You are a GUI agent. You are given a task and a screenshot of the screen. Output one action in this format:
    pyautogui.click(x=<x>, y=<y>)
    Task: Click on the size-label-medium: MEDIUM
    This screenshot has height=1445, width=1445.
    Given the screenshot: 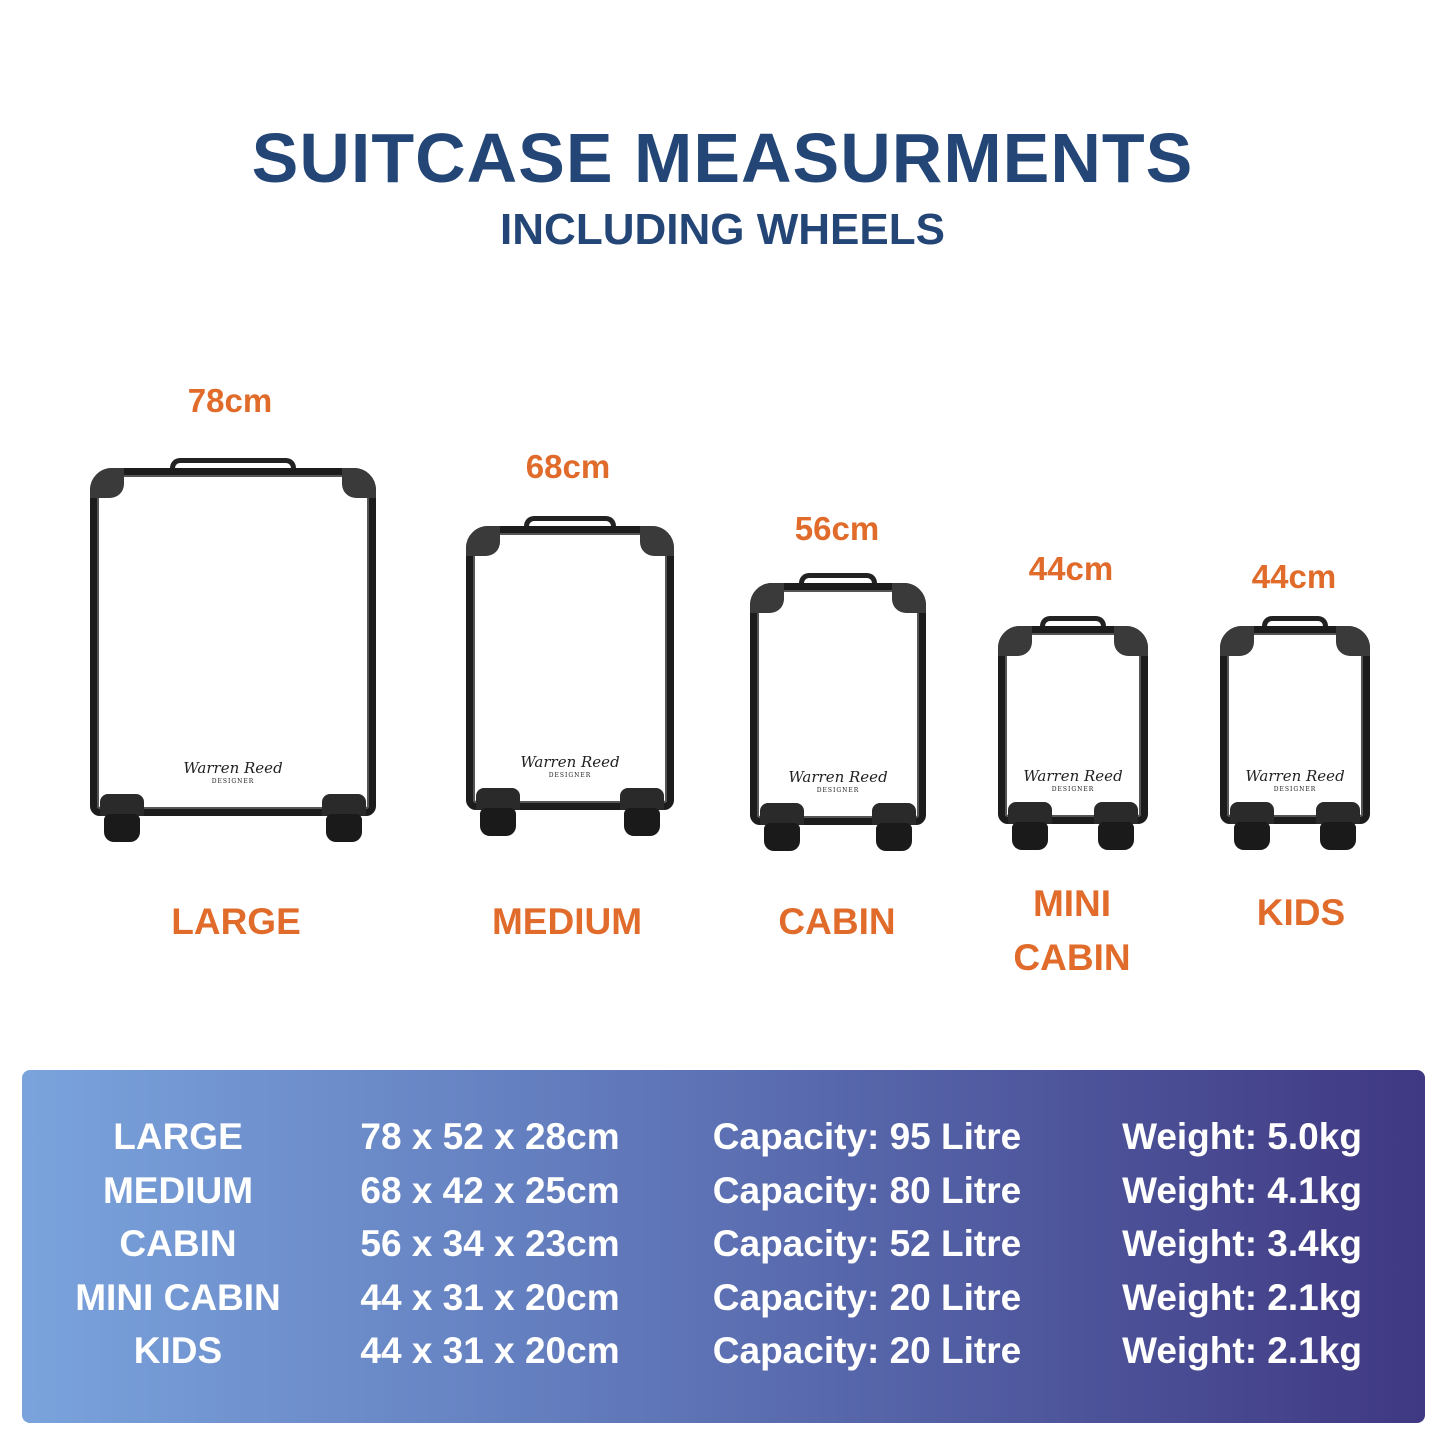 What is the action you would take?
    pyautogui.click(x=567, y=921)
    